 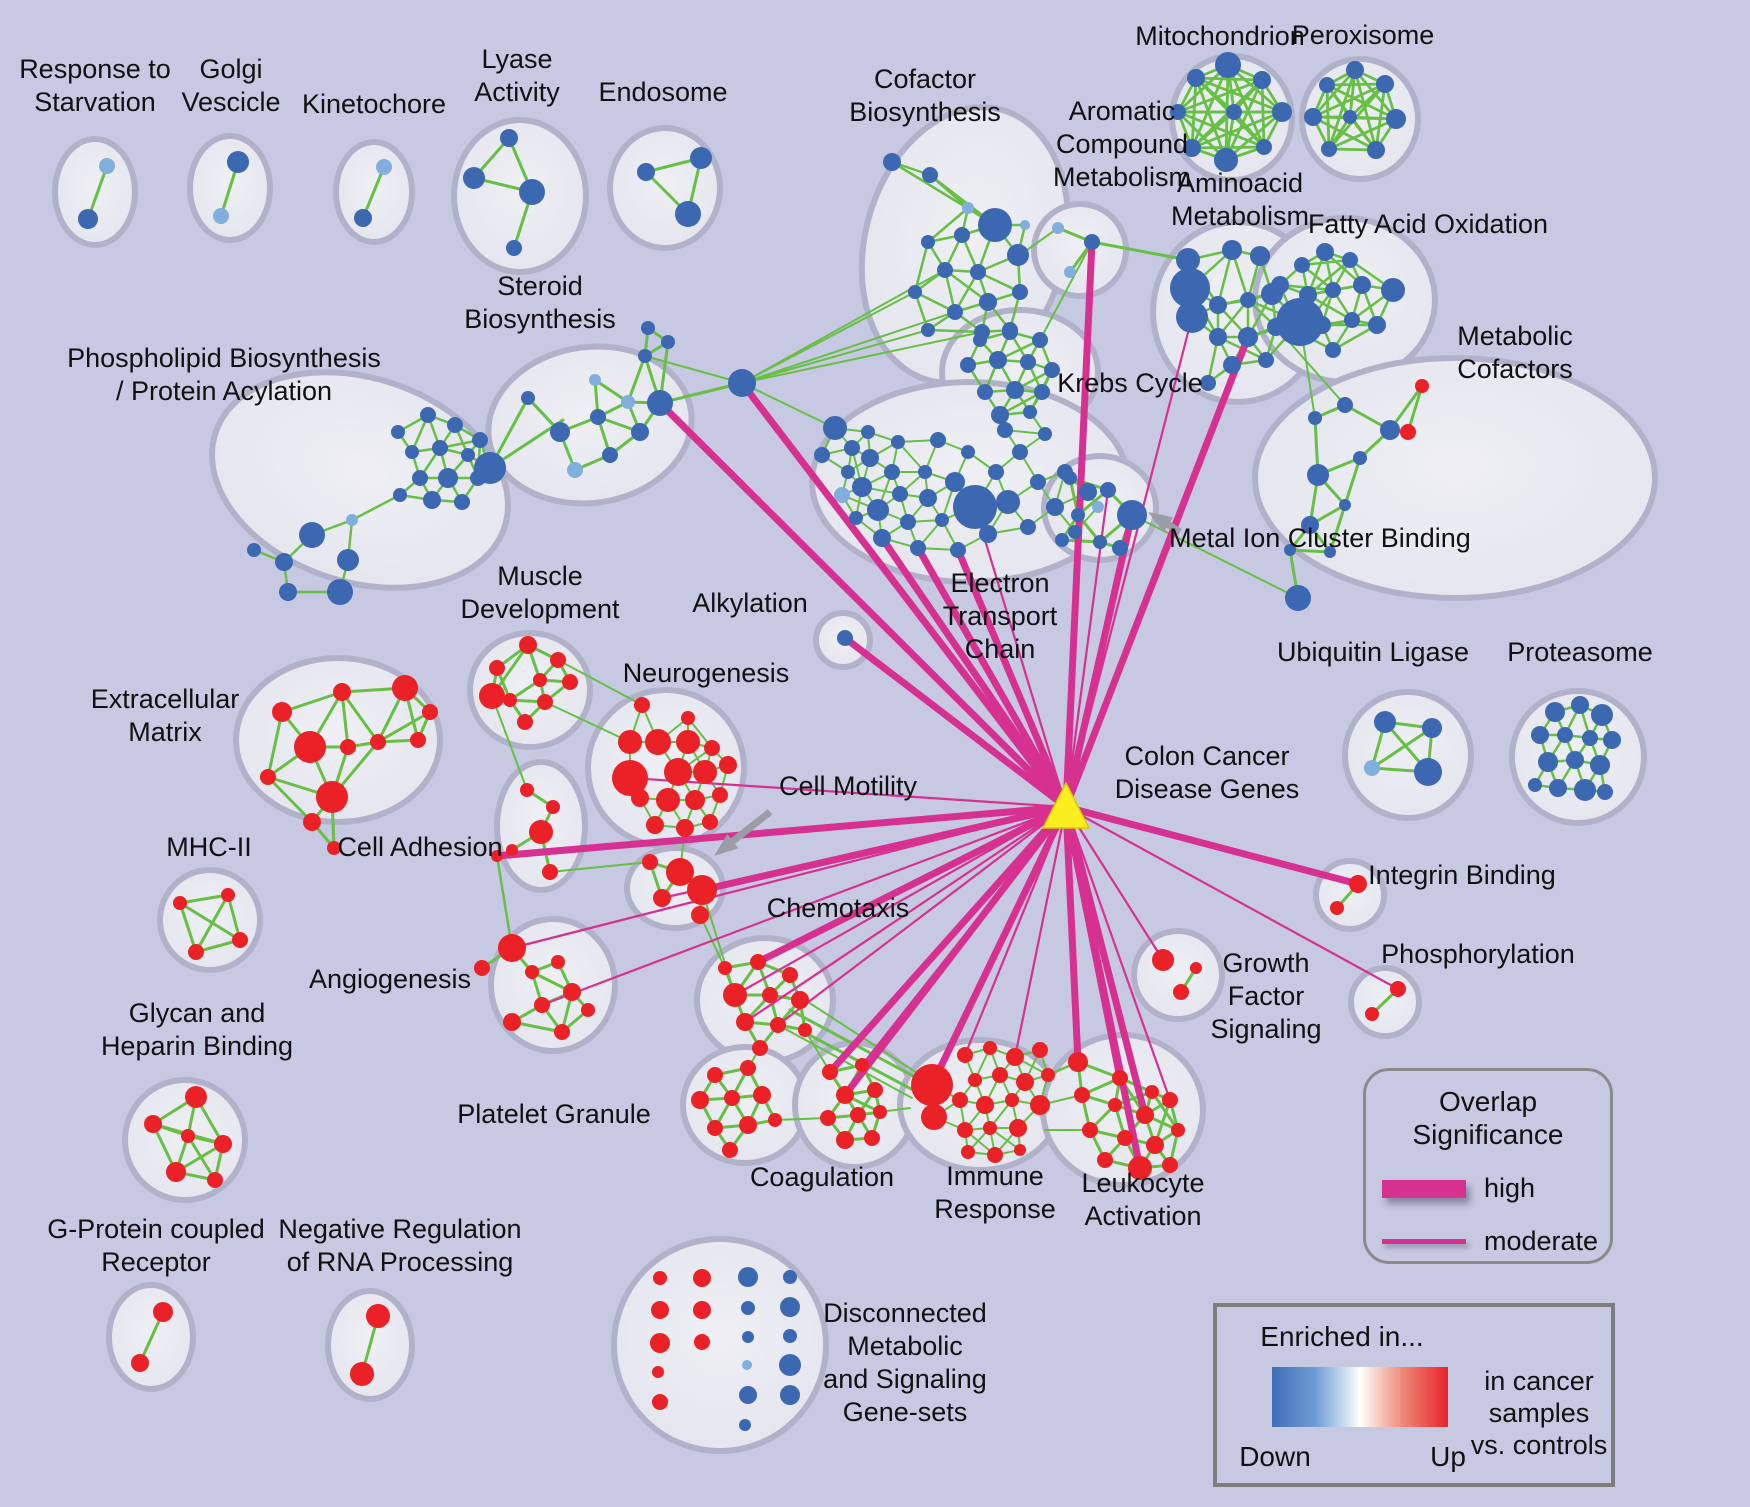 What do you see at coordinates (504, 902) in the screenshot?
I see `similarity-link` at bounding box center [504, 902].